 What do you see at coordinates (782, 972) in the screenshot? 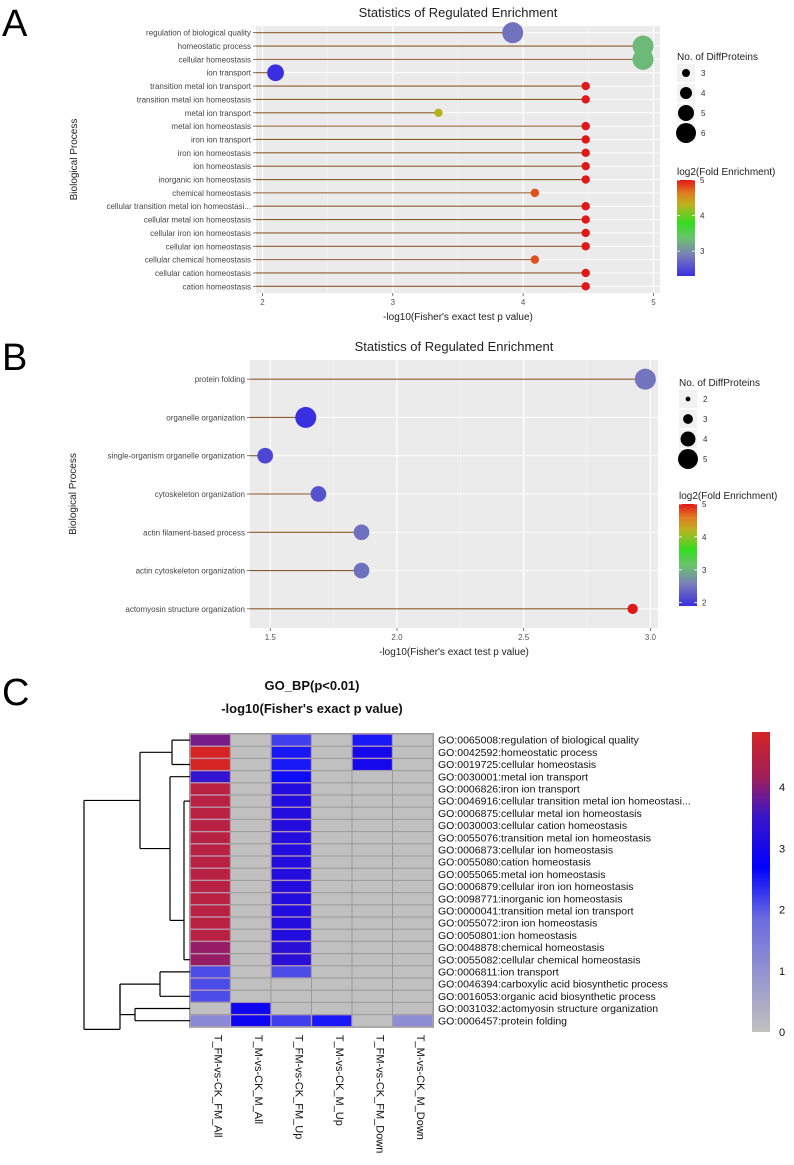
I see `colorbar-tick-label: 1` at bounding box center [782, 972].